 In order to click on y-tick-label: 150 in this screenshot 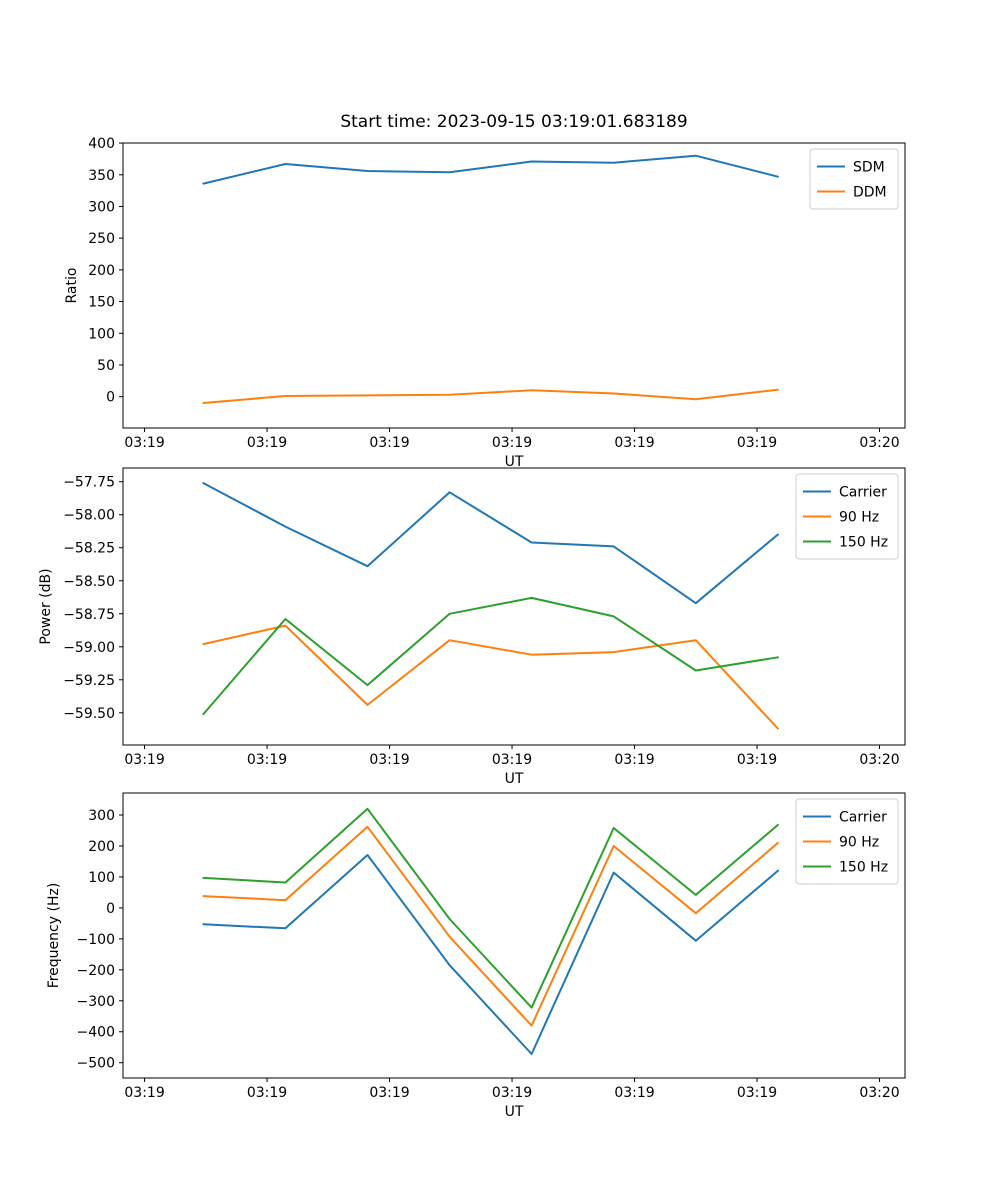, I will do `click(101, 303)`.